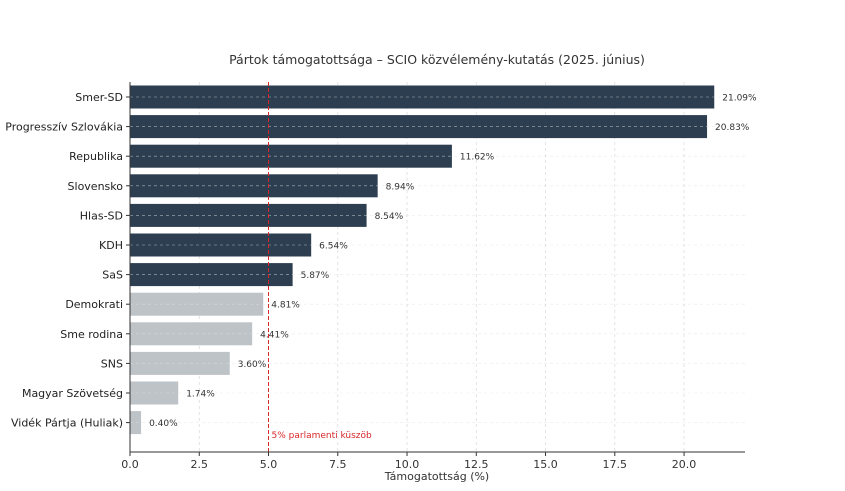 This screenshot has height=491, width=845. Describe the element at coordinates (94, 304) in the screenshot. I see `y-tick-label: Demokrati` at that location.